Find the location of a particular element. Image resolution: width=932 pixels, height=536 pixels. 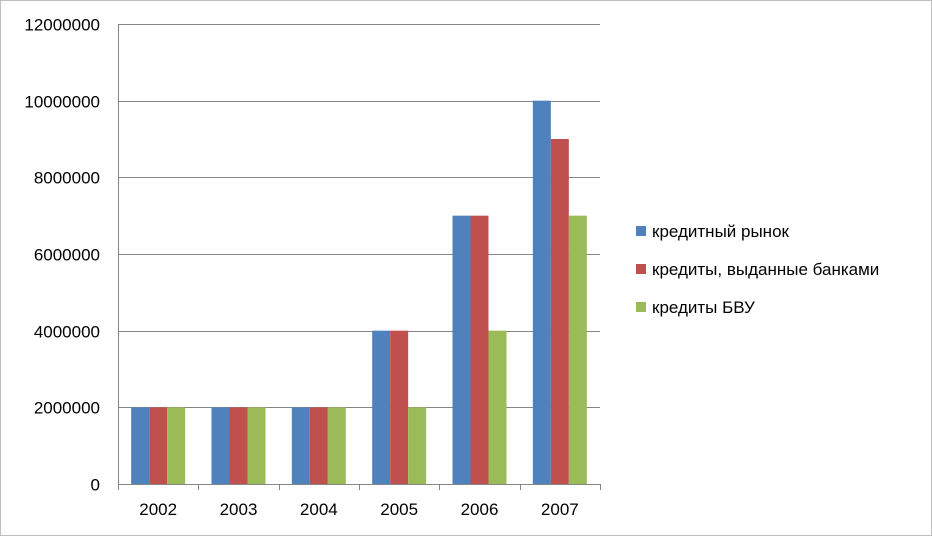

y-tick-label: 2000000 is located at coordinates (67, 408).